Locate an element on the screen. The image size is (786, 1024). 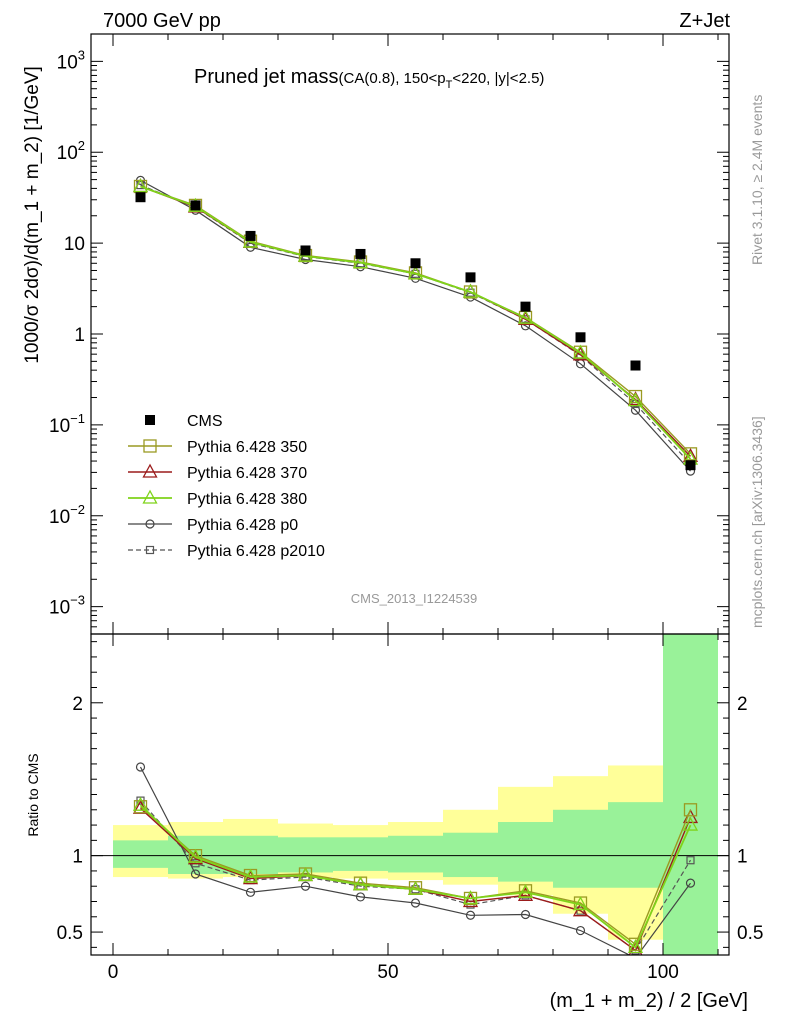
x-axis-label: (m_1 + m_2) / 2 [GeV] is located at coordinates (649, 1001).